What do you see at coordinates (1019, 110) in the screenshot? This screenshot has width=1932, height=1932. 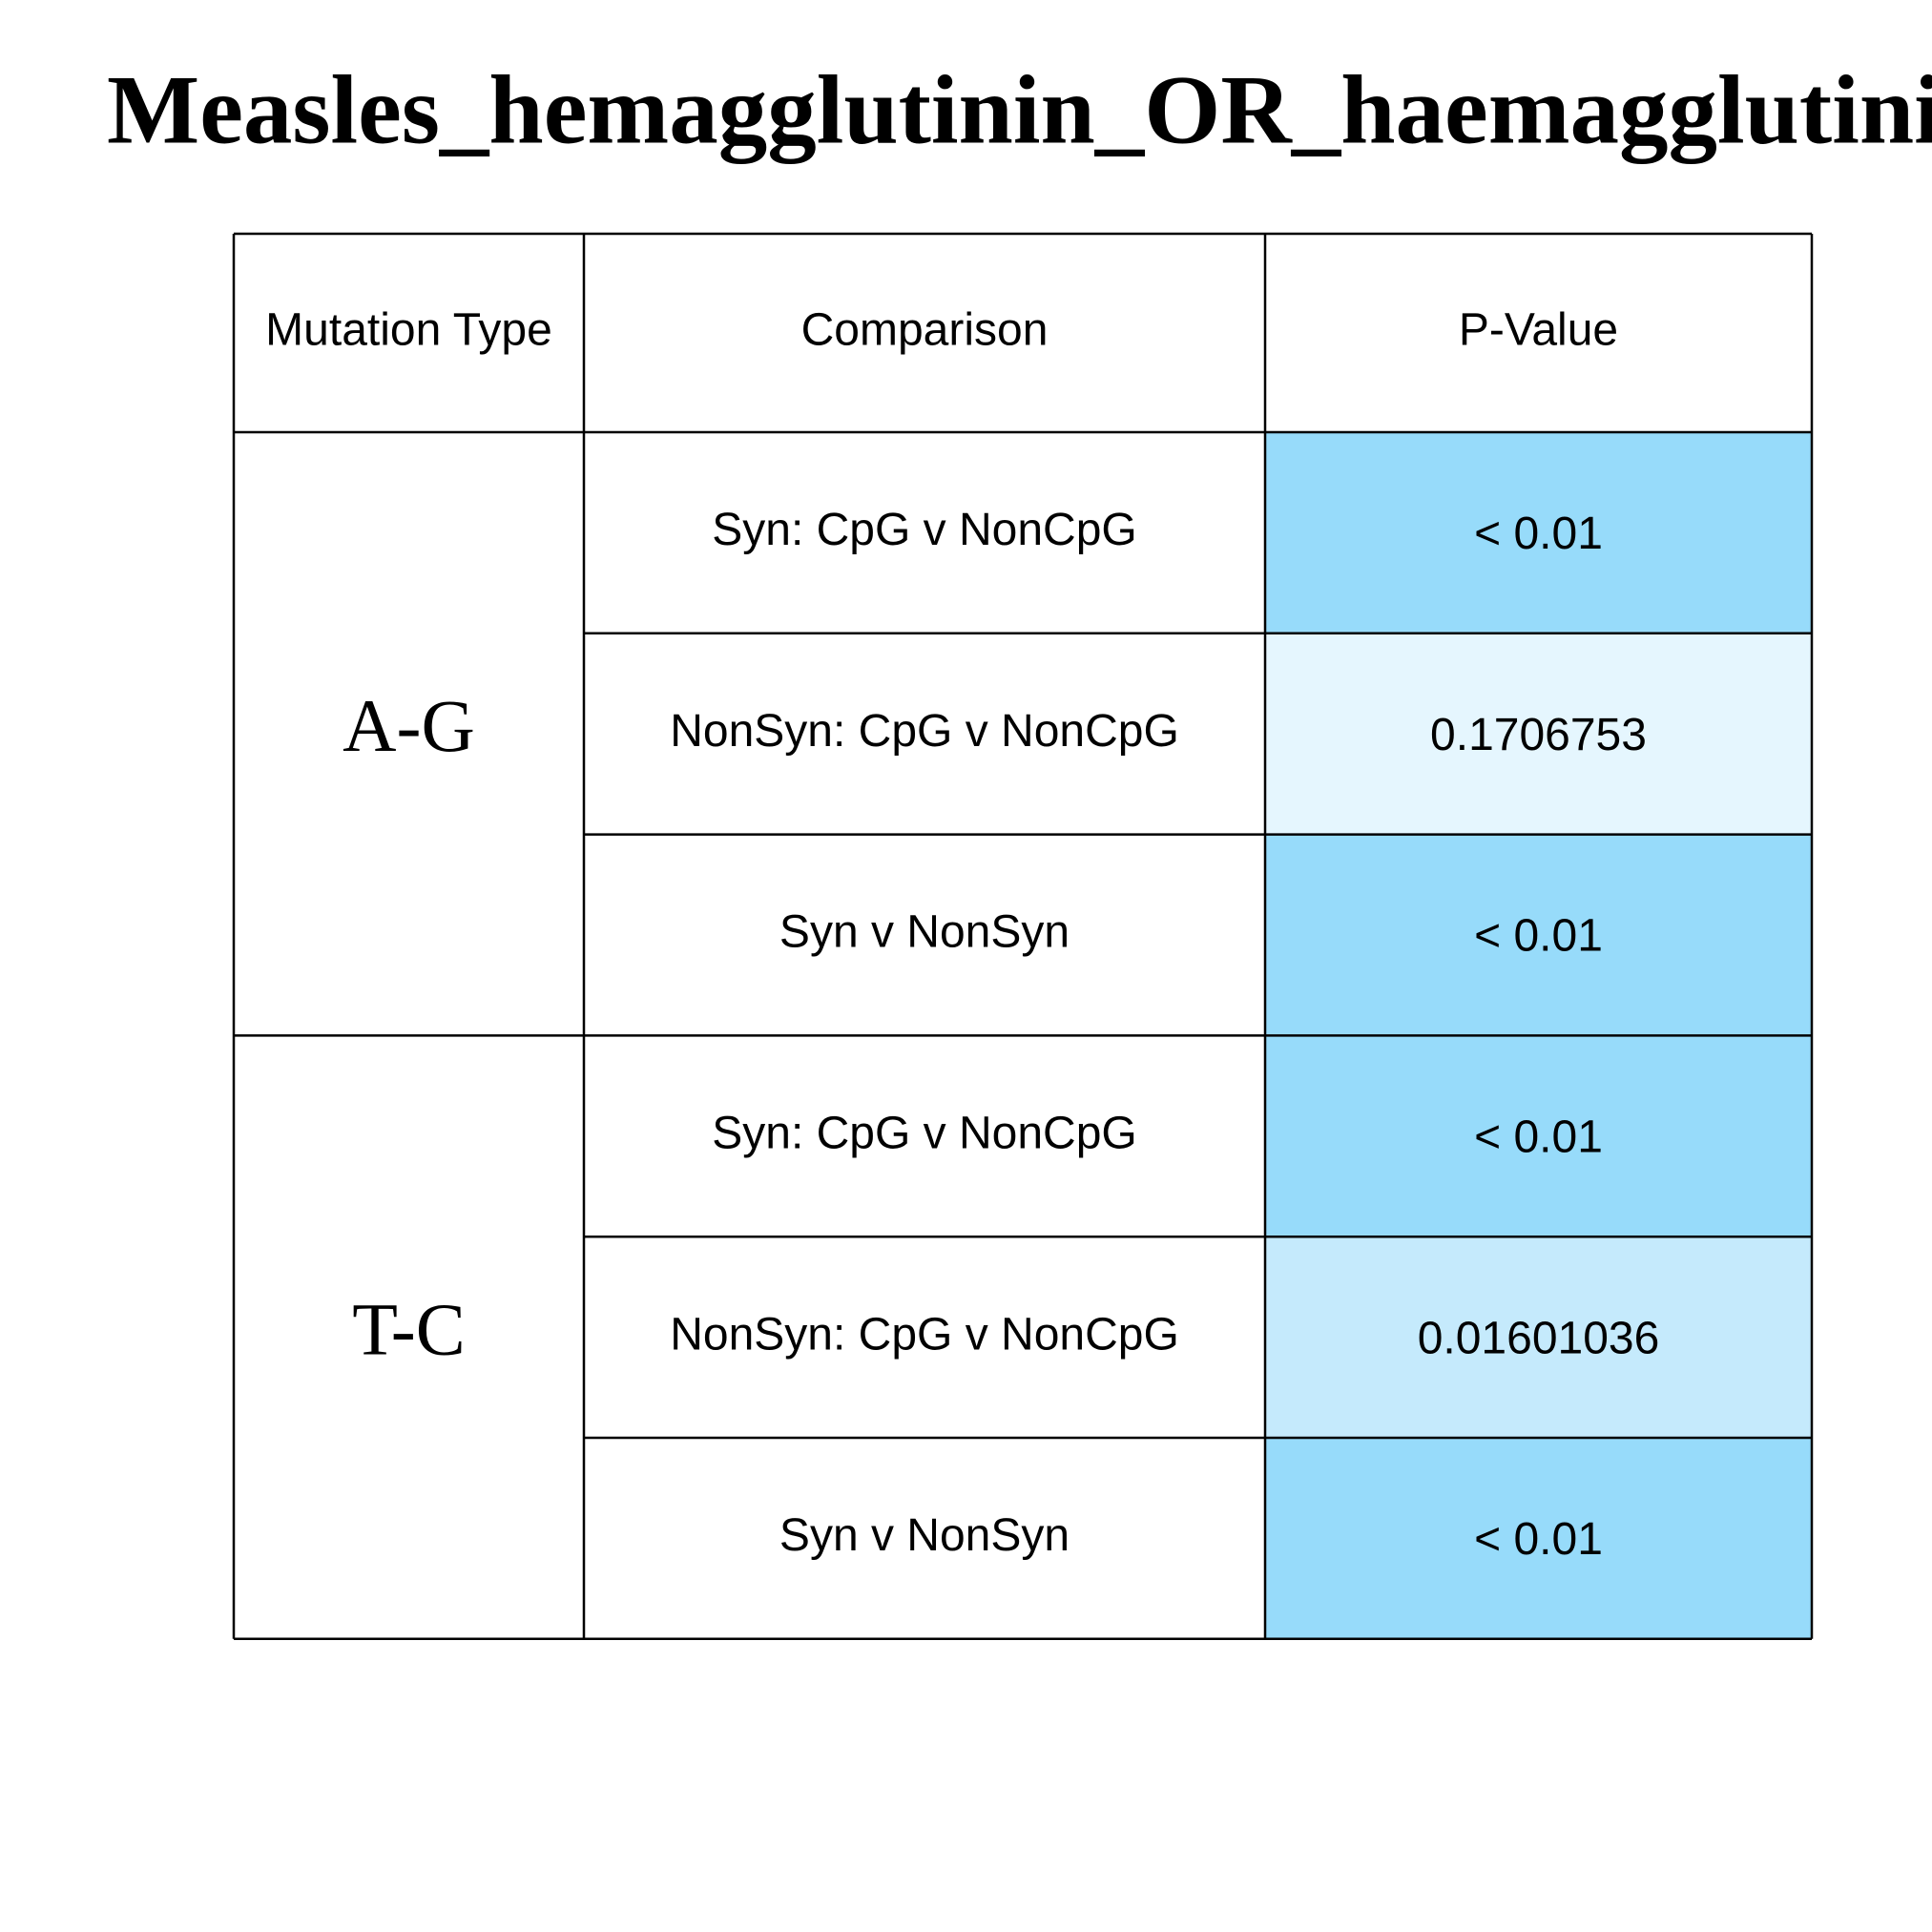 I see `title: Measles_hemagglutinin_OR_haemagglutinin` at bounding box center [1019, 110].